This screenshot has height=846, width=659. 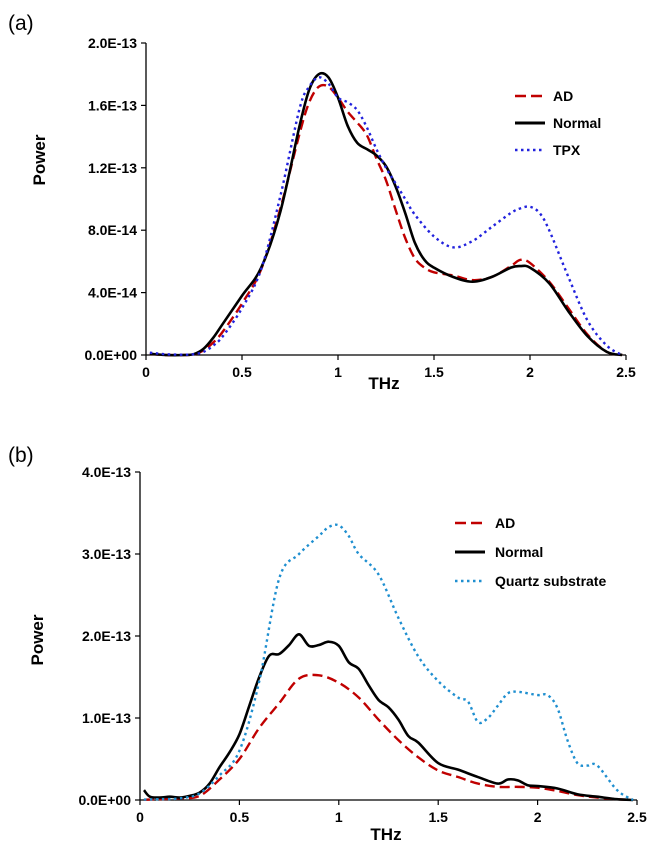 I want to click on panel-label: (a), so click(x=21, y=23).